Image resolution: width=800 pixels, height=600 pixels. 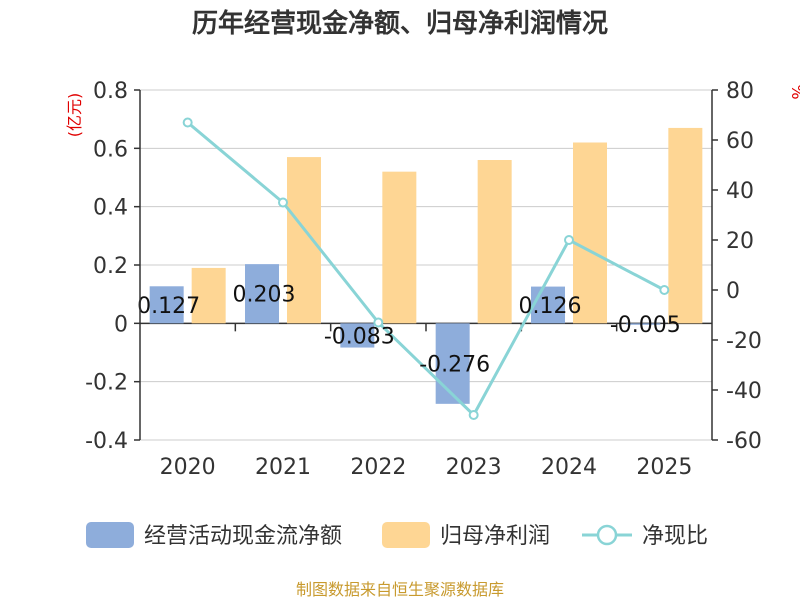 I want to click on legend: 经营活动现金流净额 归母净利润 净现比, so click(x=397, y=535).